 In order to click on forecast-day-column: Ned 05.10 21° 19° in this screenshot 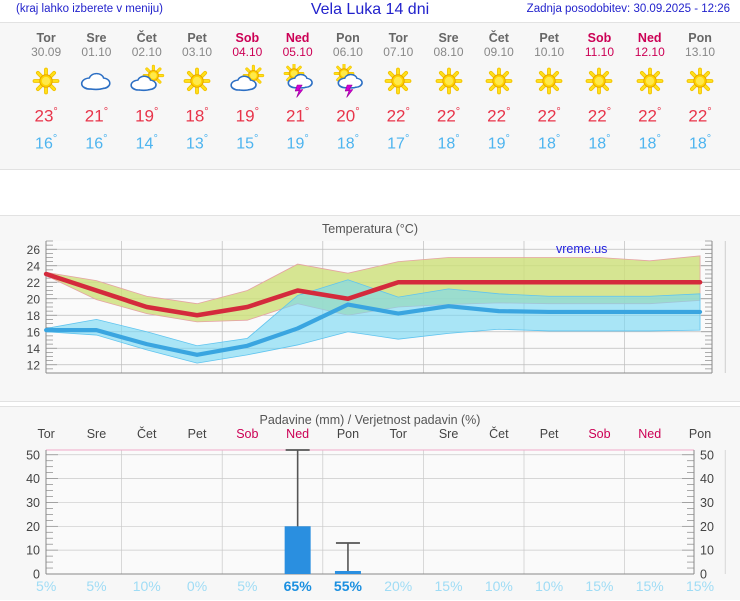, I will do `click(298, 97)`.